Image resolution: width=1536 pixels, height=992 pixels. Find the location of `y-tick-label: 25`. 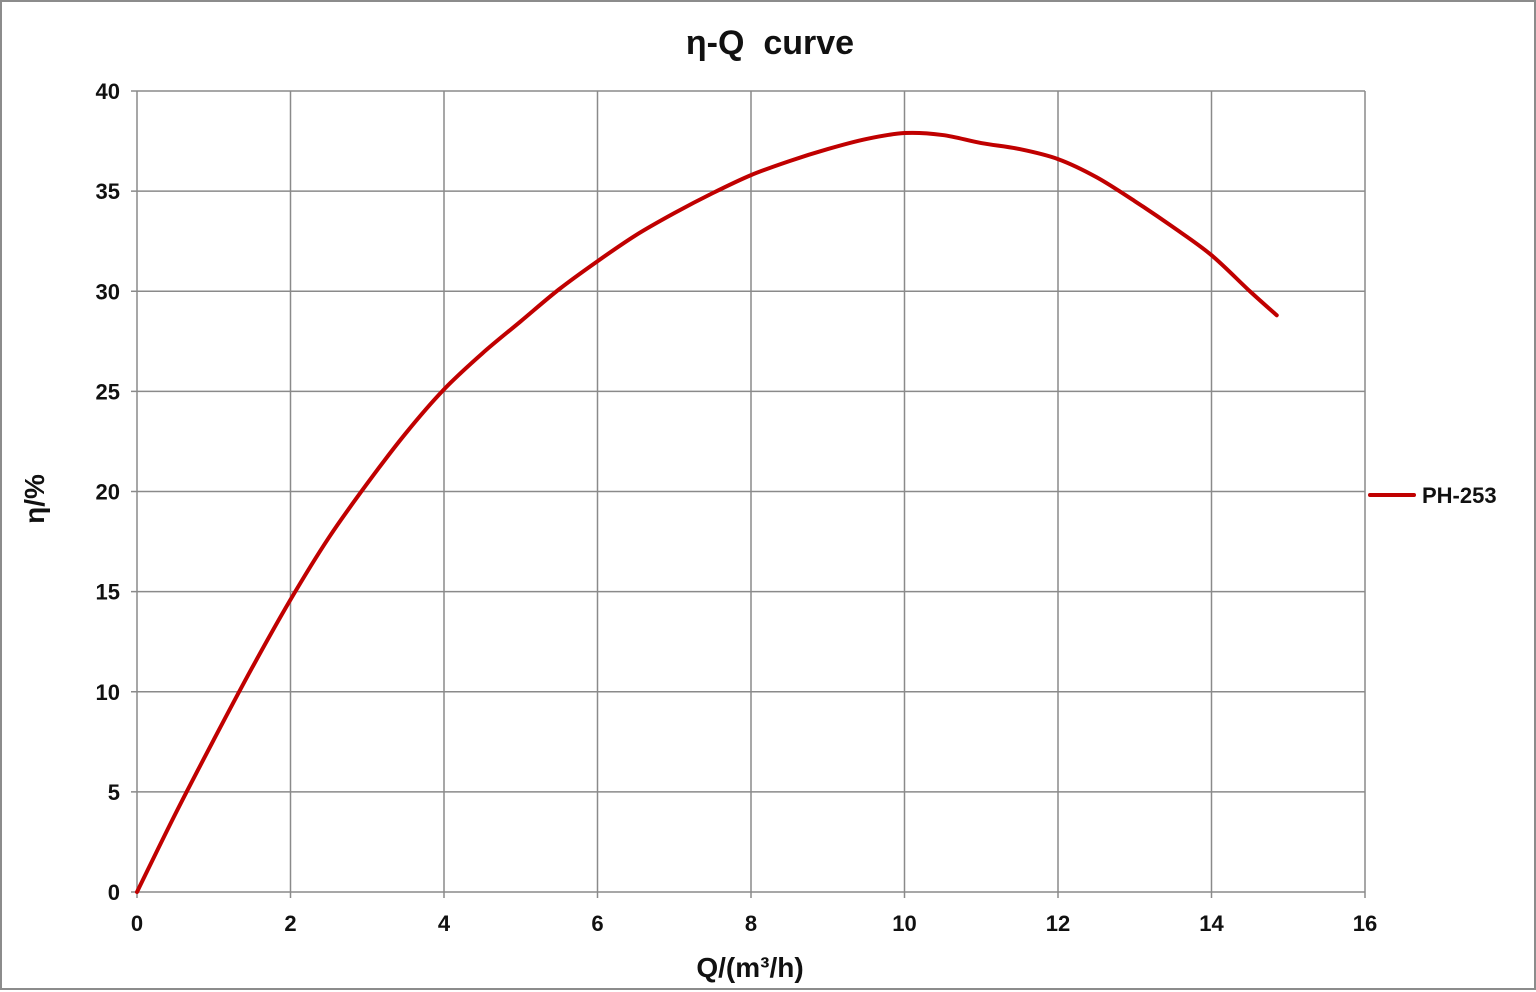

y-tick-label: 25 is located at coordinates (108, 391).